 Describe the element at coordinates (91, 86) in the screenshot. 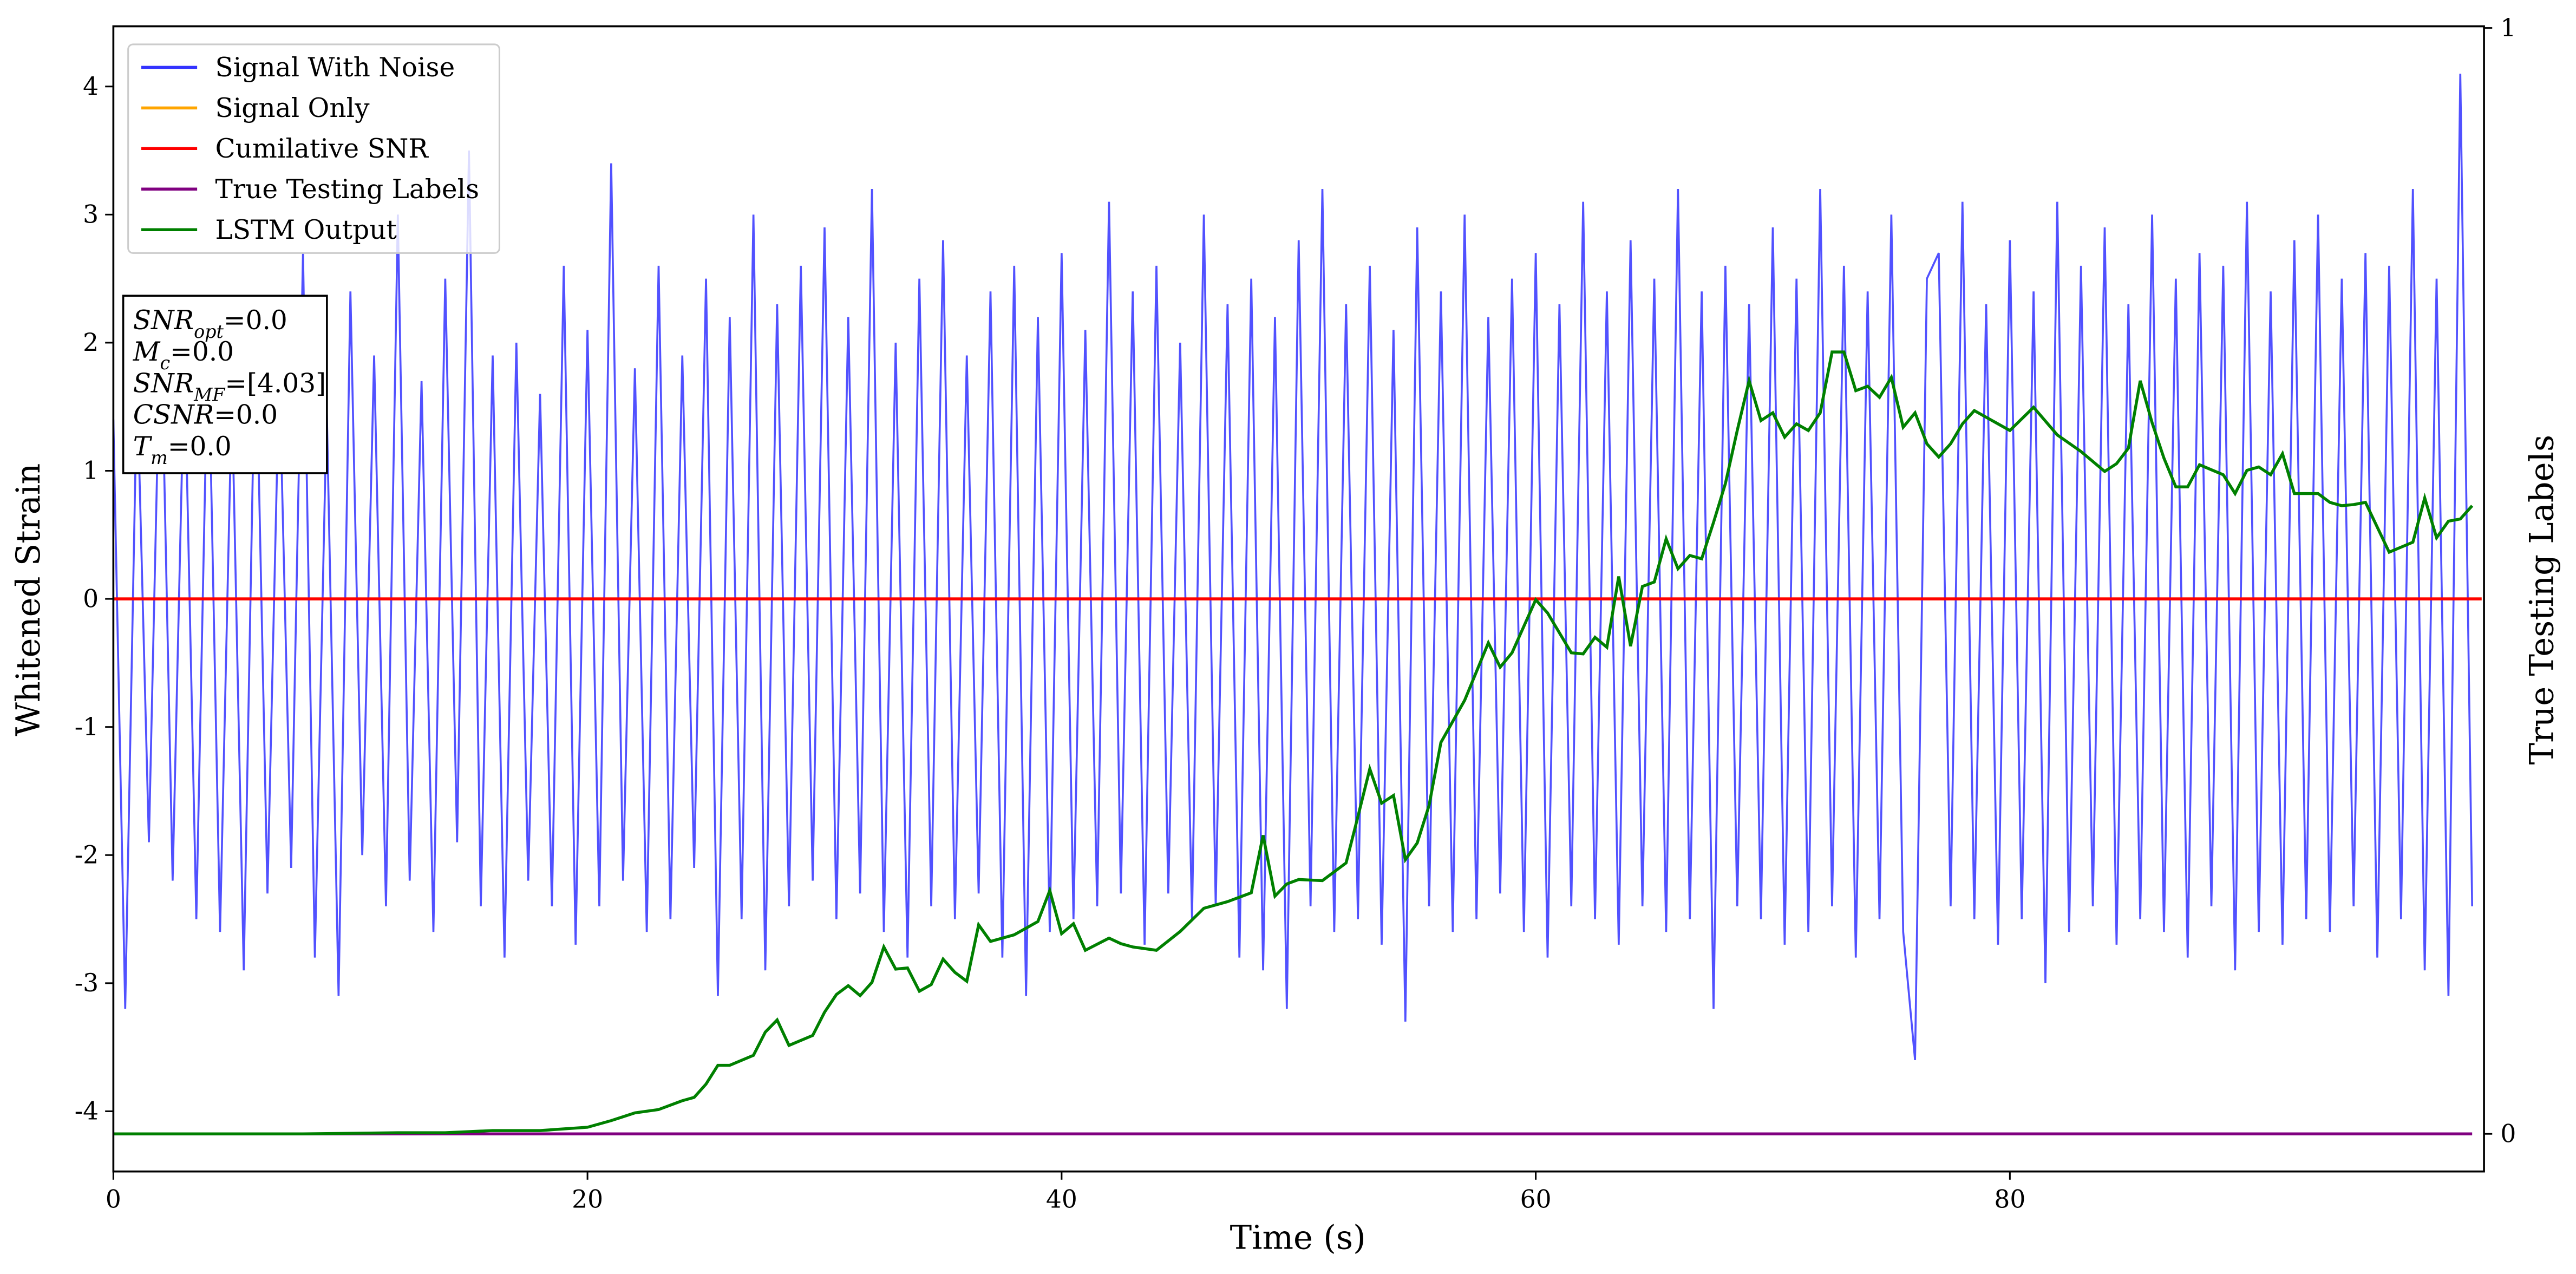

I see `y-tick-label: 4` at that location.